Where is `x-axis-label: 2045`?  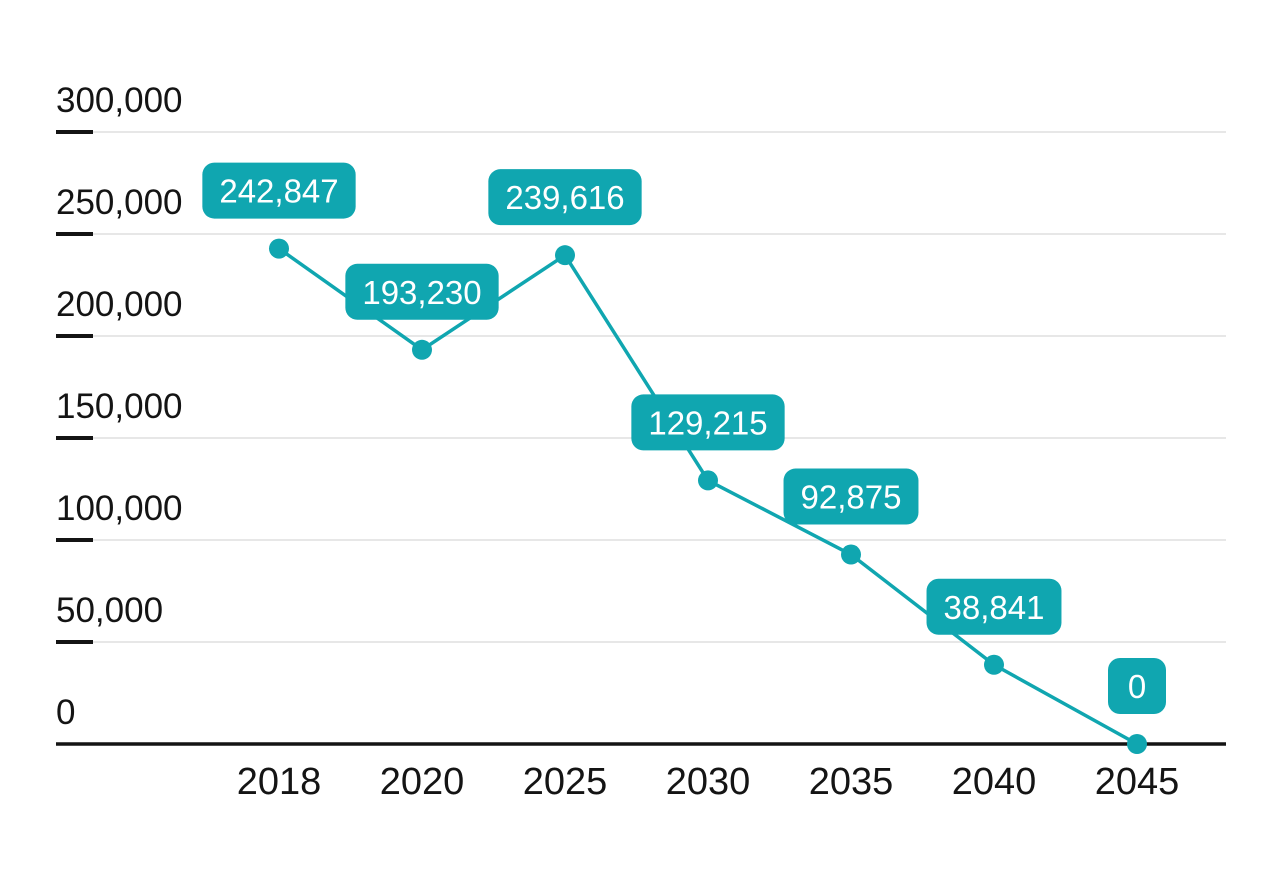 x-axis-label: 2045 is located at coordinates (1137, 782).